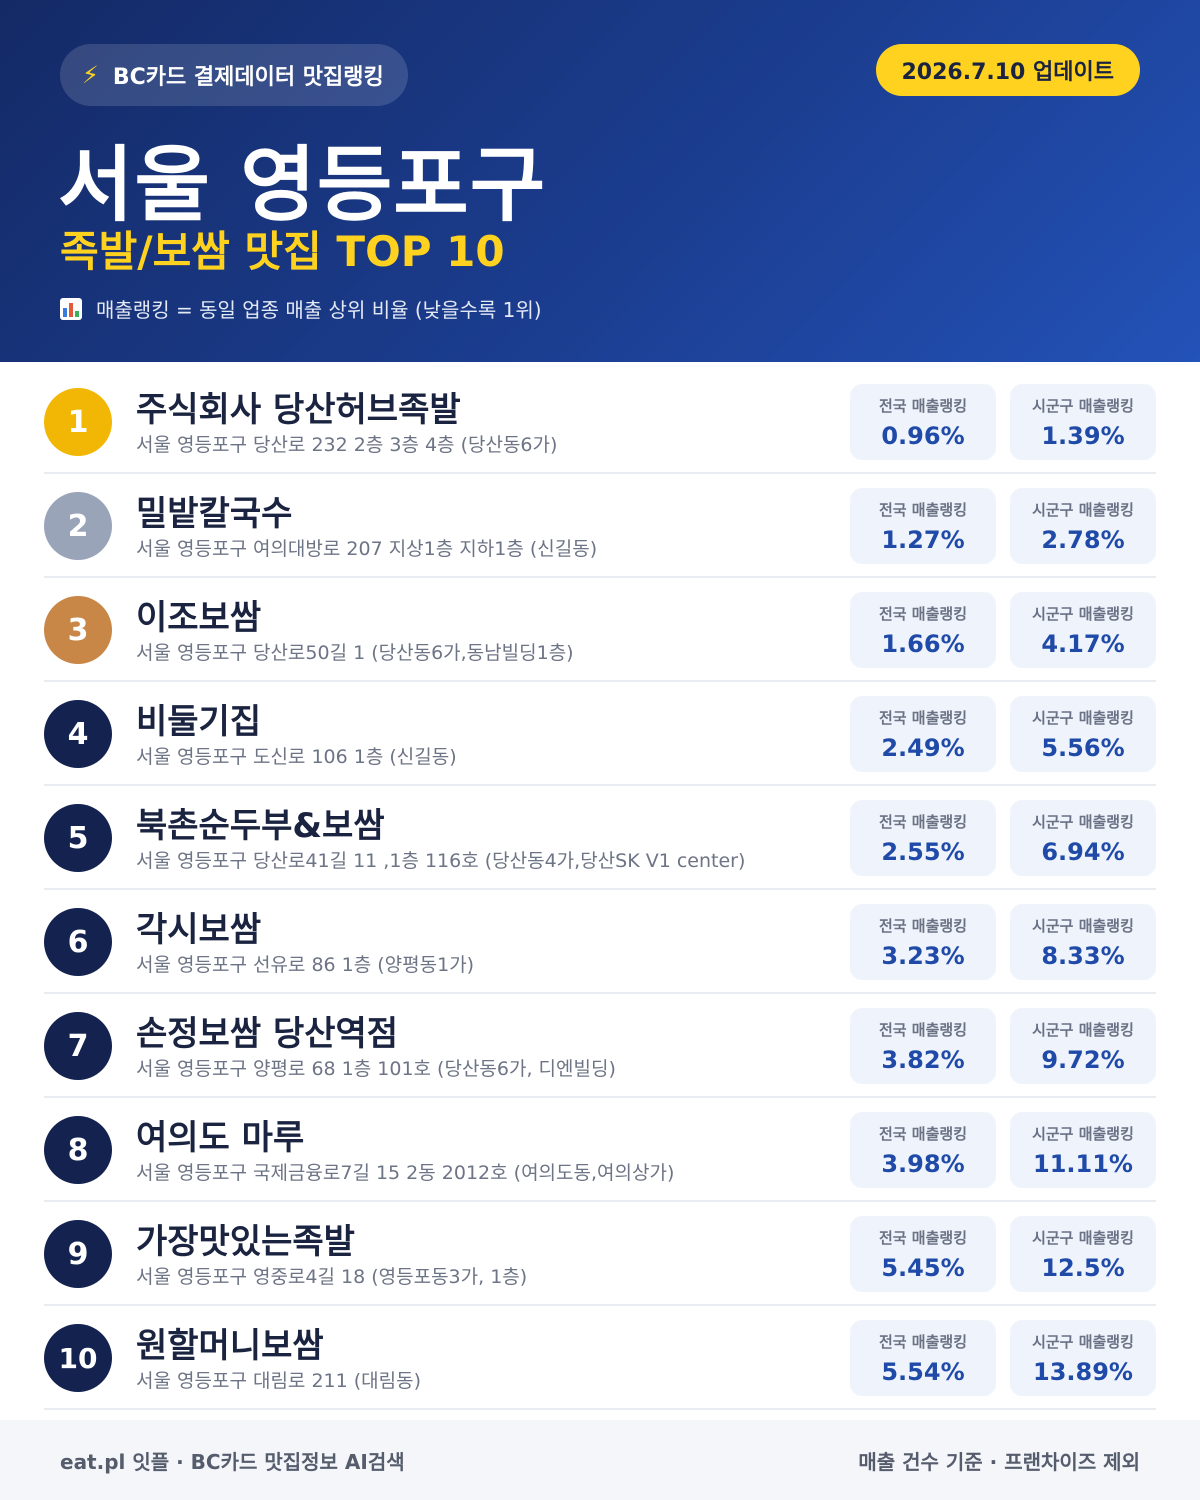 The height and width of the screenshot is (1500, 1200). What do you see at coordinates (230, 1346) in the screenshot?
I see `restaurant-name: 원할머니보쌈` at bounding box center [230, 1346].